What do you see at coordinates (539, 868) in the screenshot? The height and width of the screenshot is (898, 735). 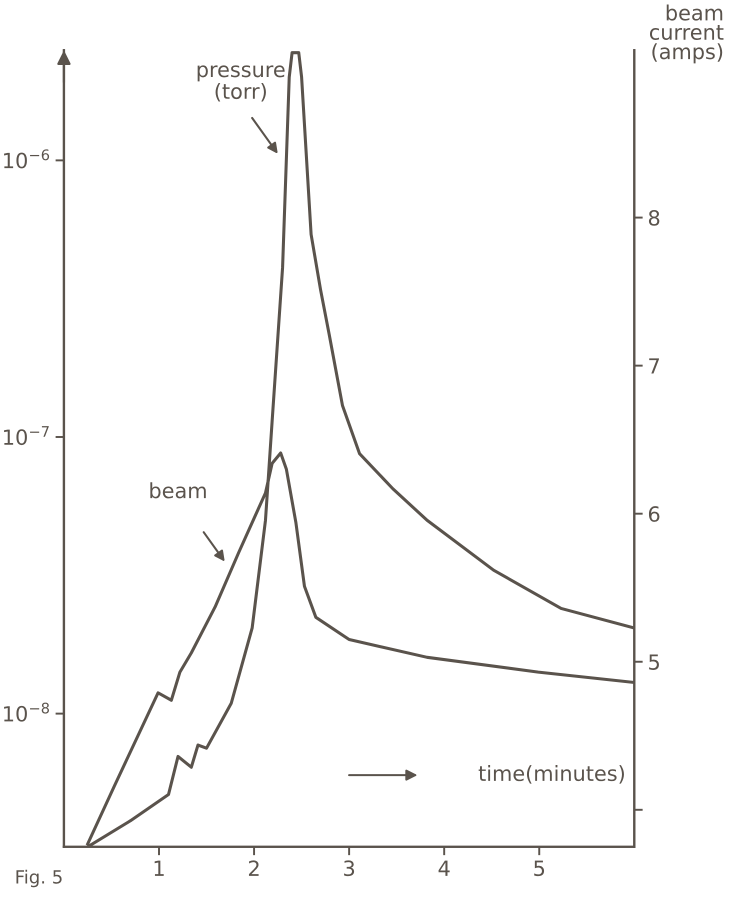 I see `x-tick-label: 5` at bounding box center [539, 868].